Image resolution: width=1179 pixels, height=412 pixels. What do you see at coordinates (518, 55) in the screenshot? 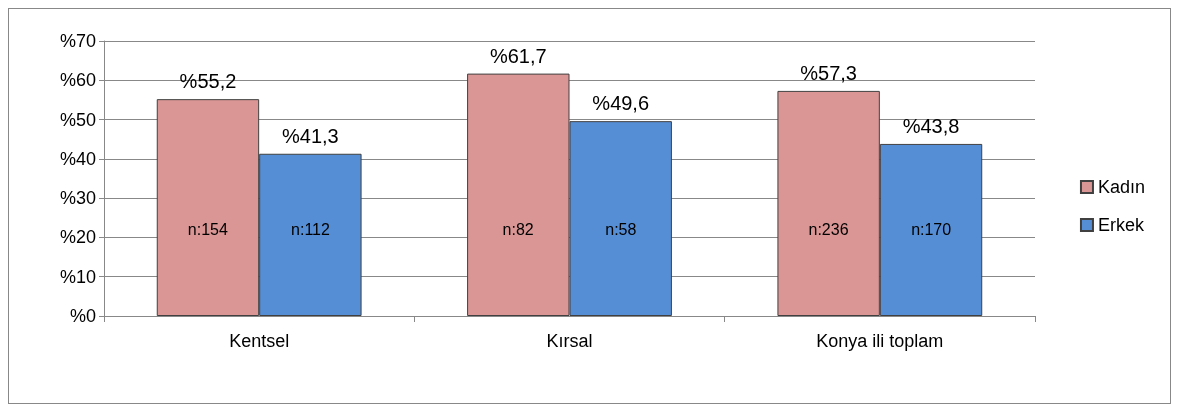
I see `data-label: %61,7` at bounding box center [518, 55].